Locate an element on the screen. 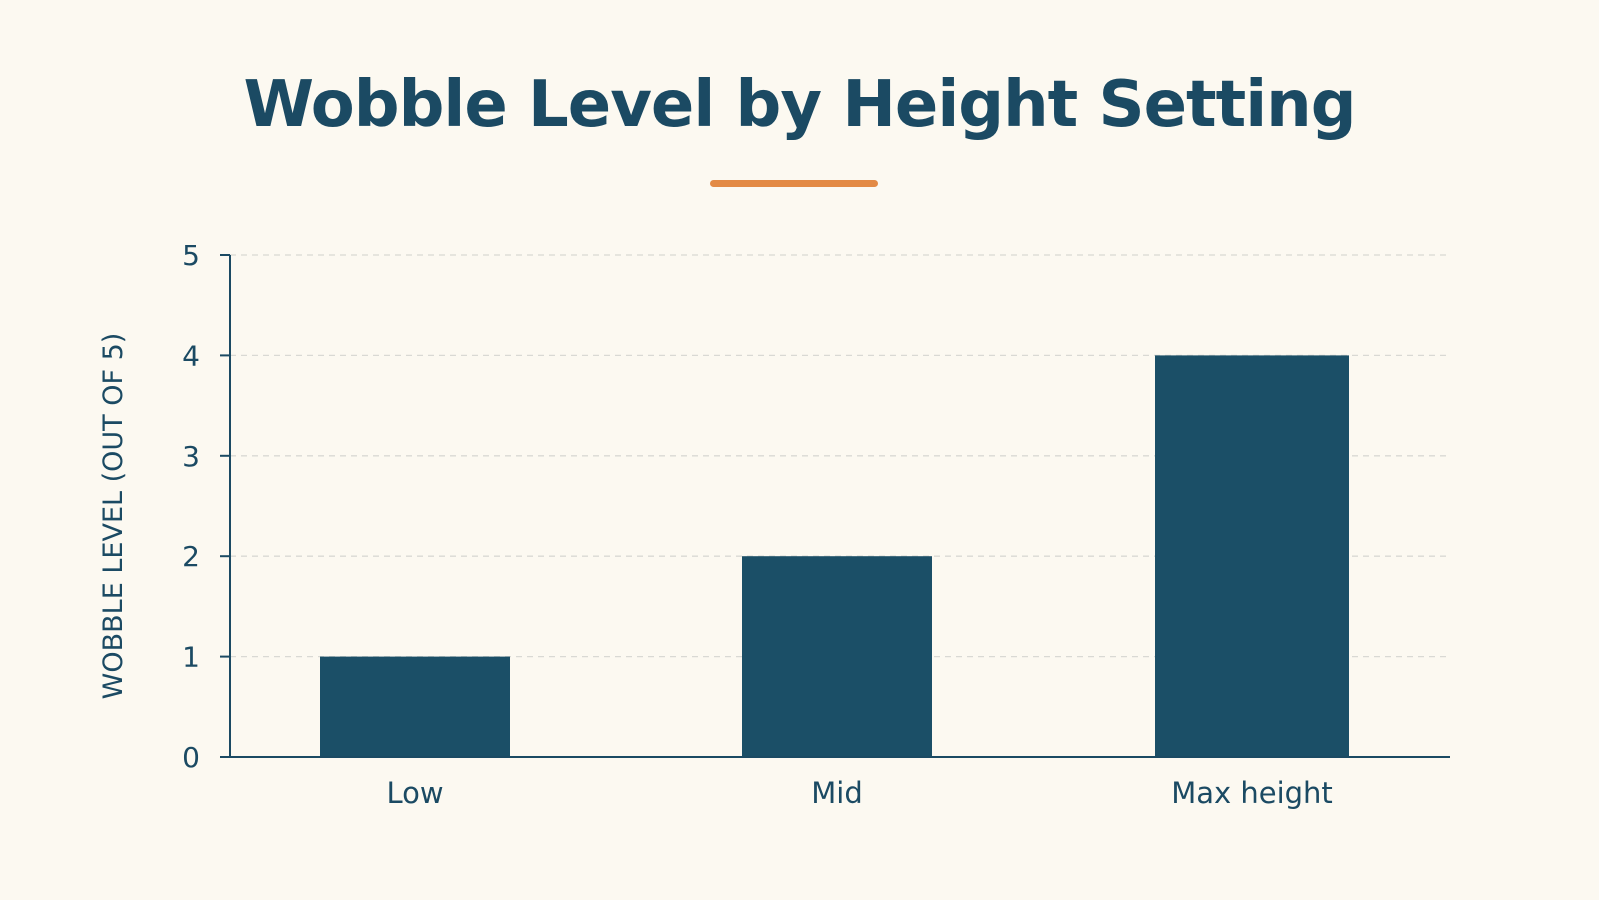 This screenshot has width=1599, height=900. x-tick-label: Mid is located at coordinates (837, 793).